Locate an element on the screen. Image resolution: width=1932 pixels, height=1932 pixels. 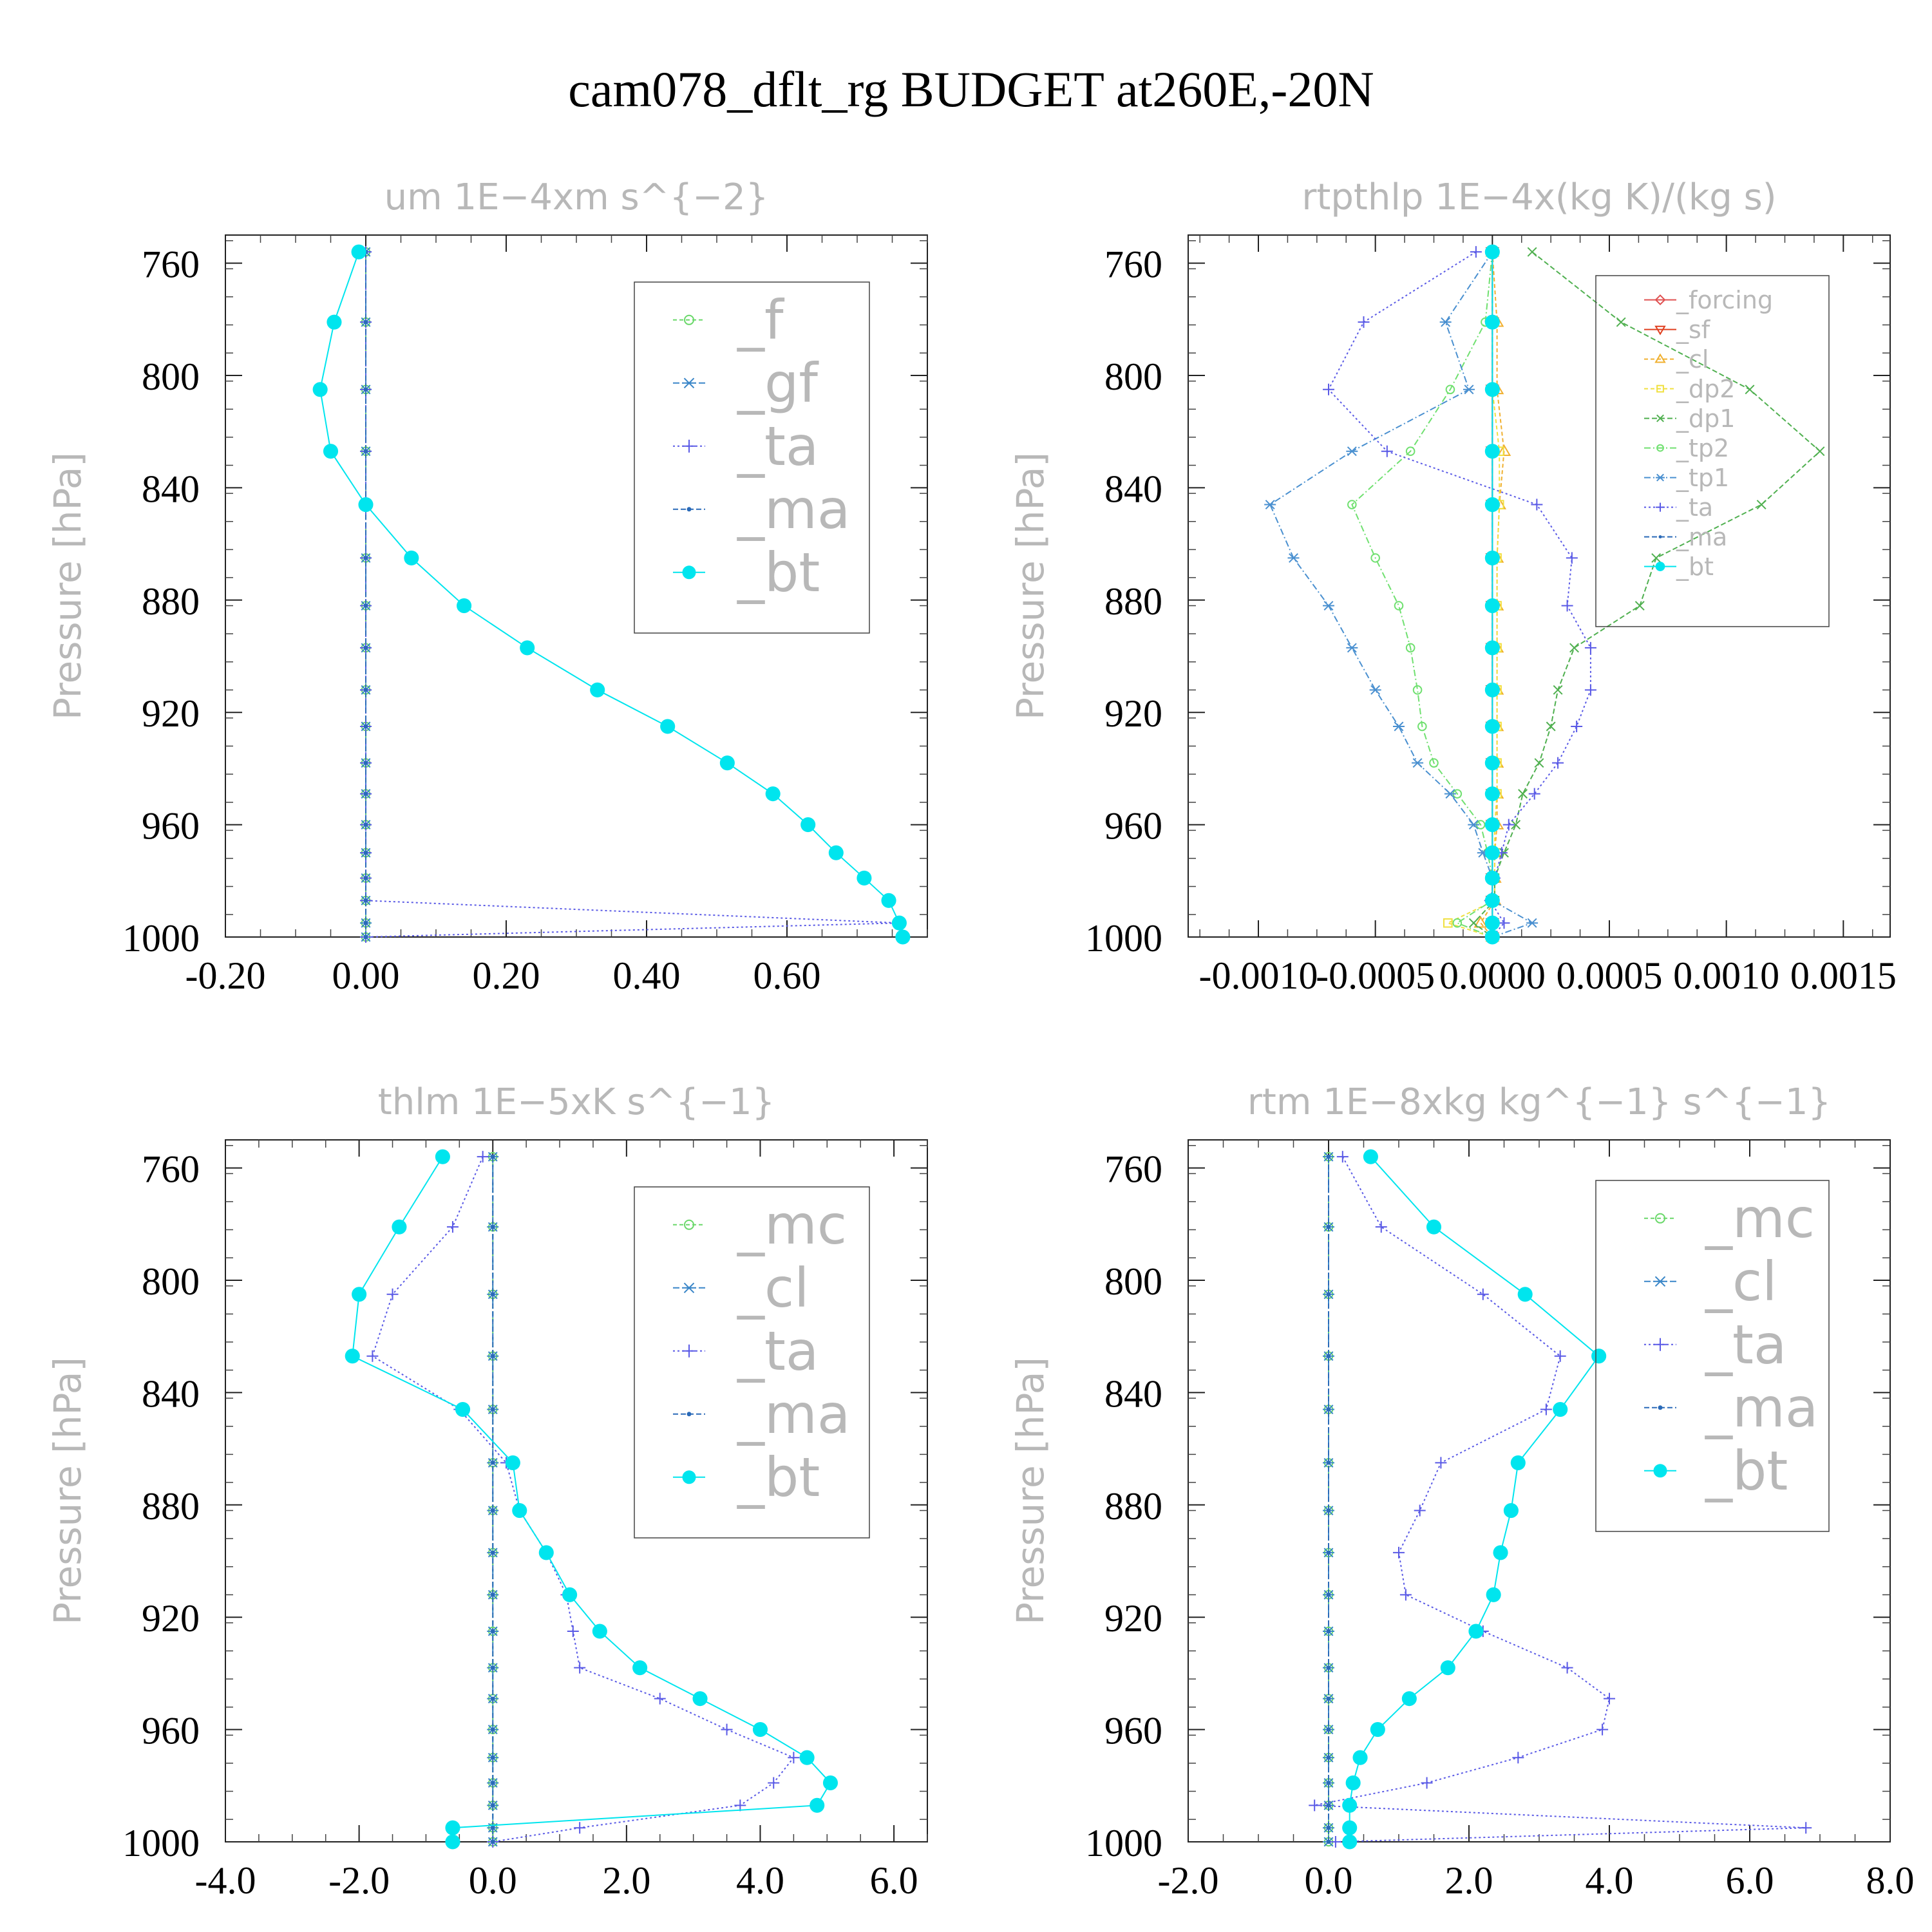
x-tick-label: 0.60 is located at coordinates (787, 975).